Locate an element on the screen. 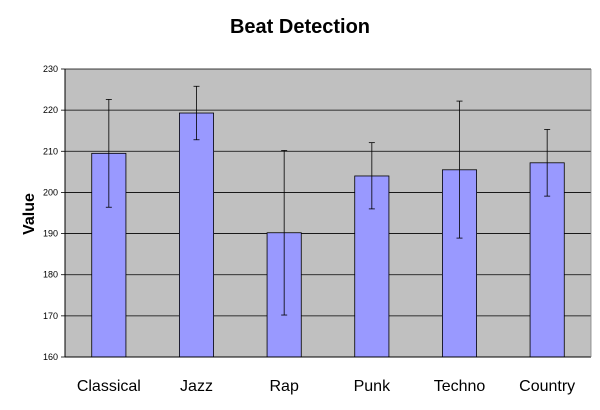 This screenshot has width=600, height=410. y-tick-label: 210 is located at coordinates (50, 151).